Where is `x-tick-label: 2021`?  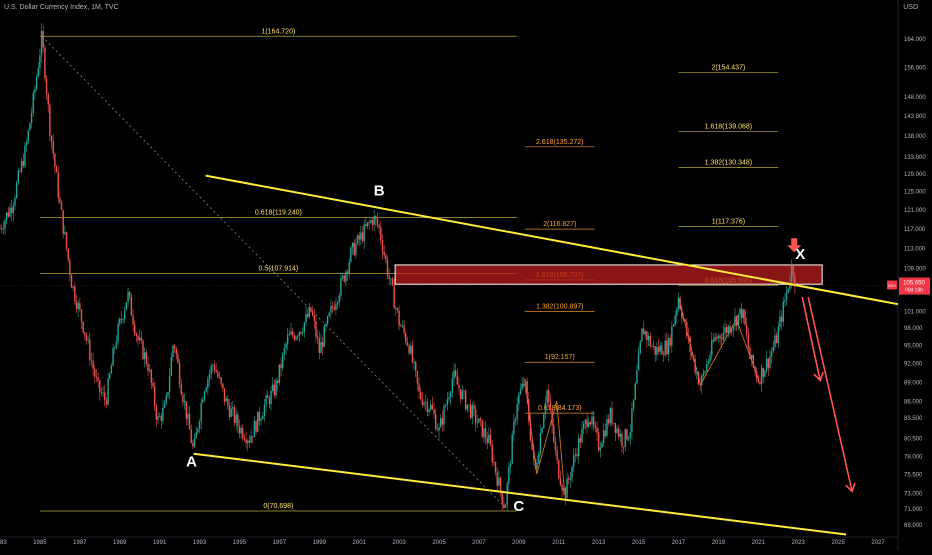 x-tick-label: 2021 is located at coordinates (759, 543).